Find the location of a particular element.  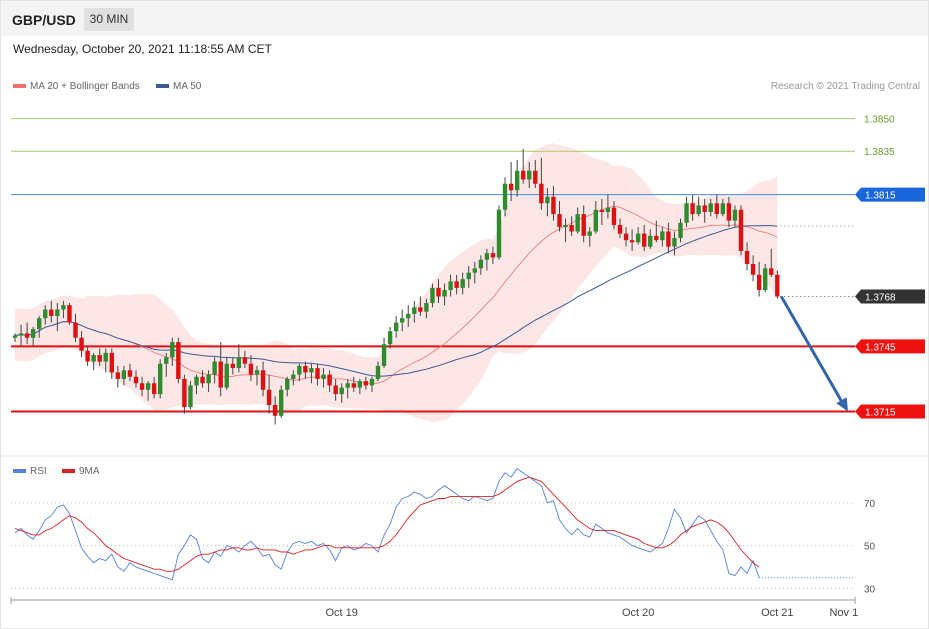

legend-rsi-ma: 9MA is located at coordinates (81, 471).